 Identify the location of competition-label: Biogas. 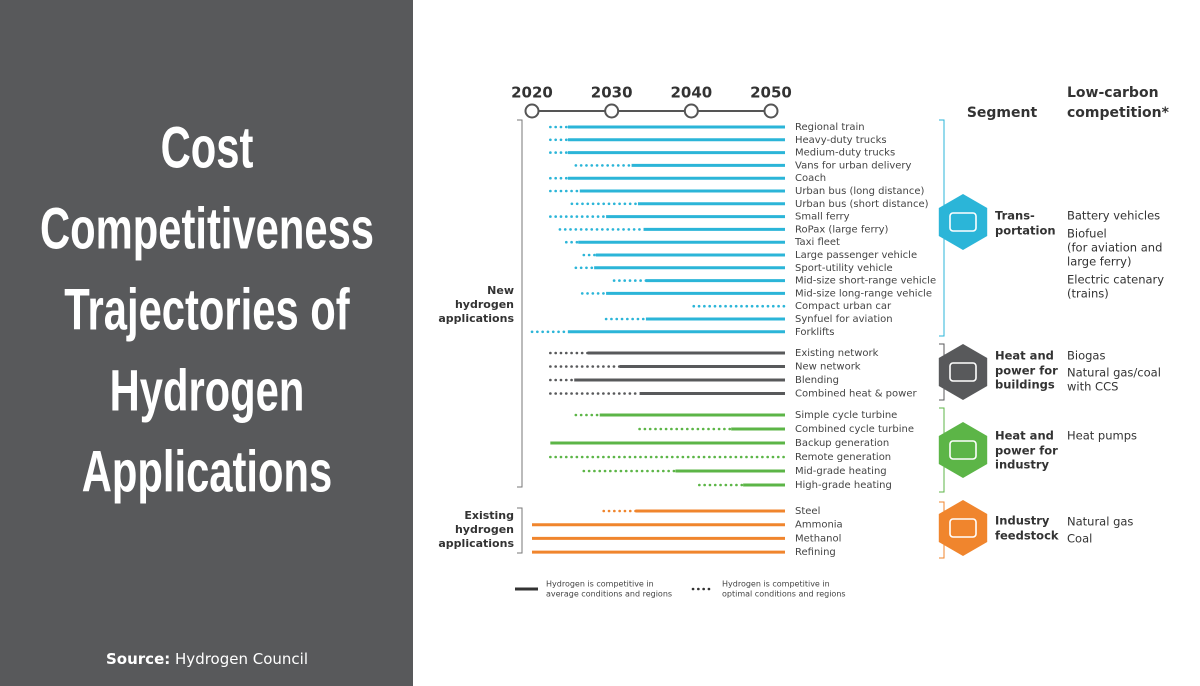
(1086, 356).